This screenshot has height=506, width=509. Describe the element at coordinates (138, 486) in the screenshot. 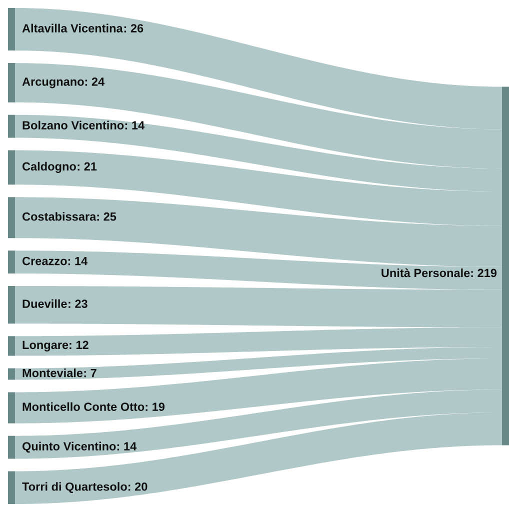

I see `data-label: : 20` at that location.